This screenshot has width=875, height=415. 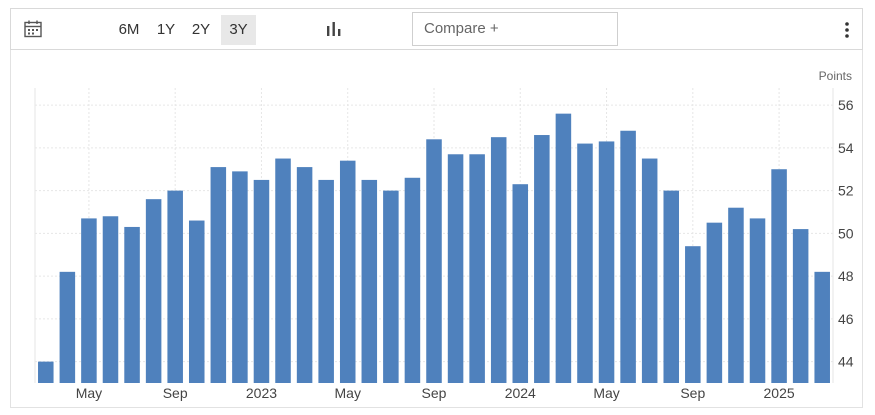 I want to click on range-2y-button: 2Y, so click(x=201, y=29).